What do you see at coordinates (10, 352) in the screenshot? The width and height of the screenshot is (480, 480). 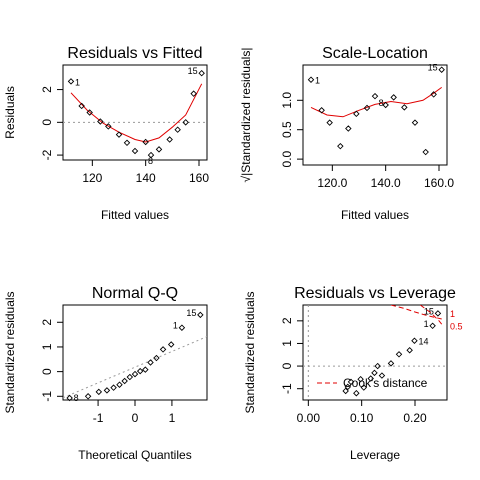 I see `y-axis-label: Standardized residuals` at bounding box center [10, 352].